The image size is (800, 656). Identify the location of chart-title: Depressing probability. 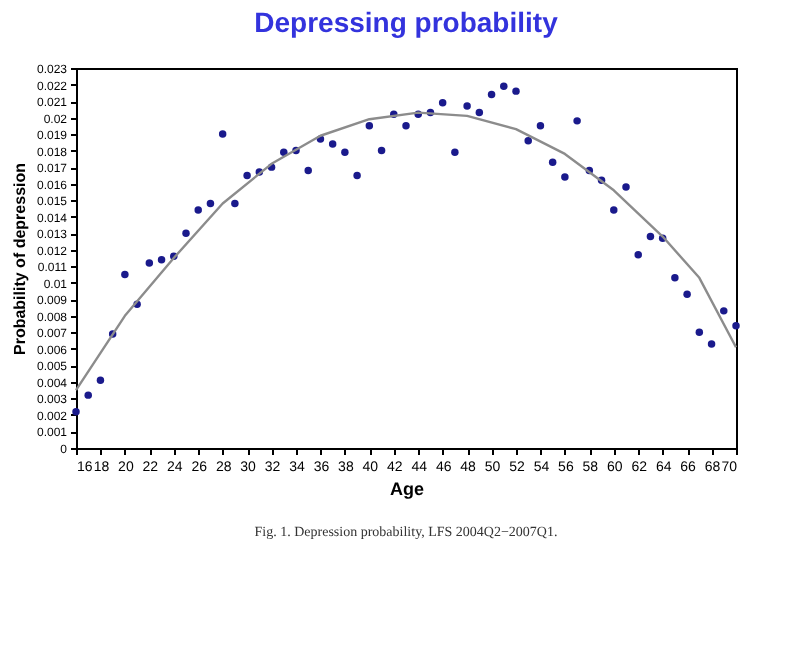
(406, 22).